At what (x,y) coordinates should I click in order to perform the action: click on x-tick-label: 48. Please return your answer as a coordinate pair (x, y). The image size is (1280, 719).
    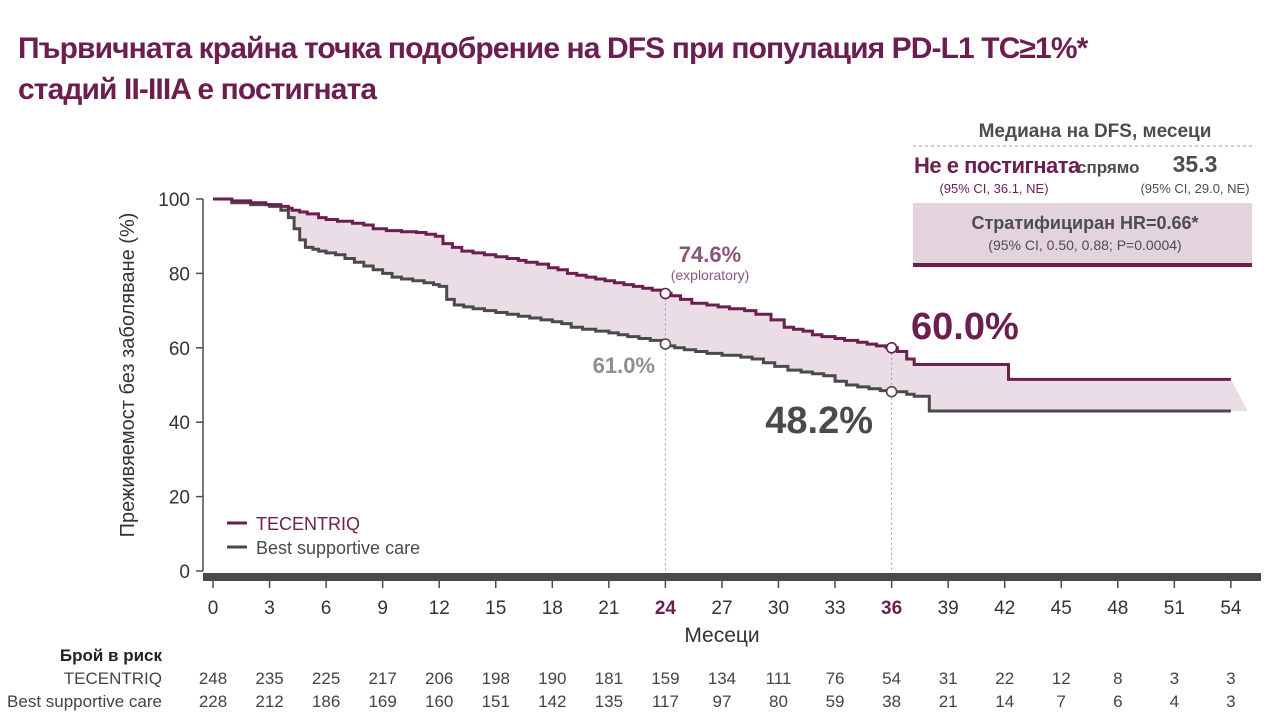
    Looking at the image, I should click on (1117, 608).